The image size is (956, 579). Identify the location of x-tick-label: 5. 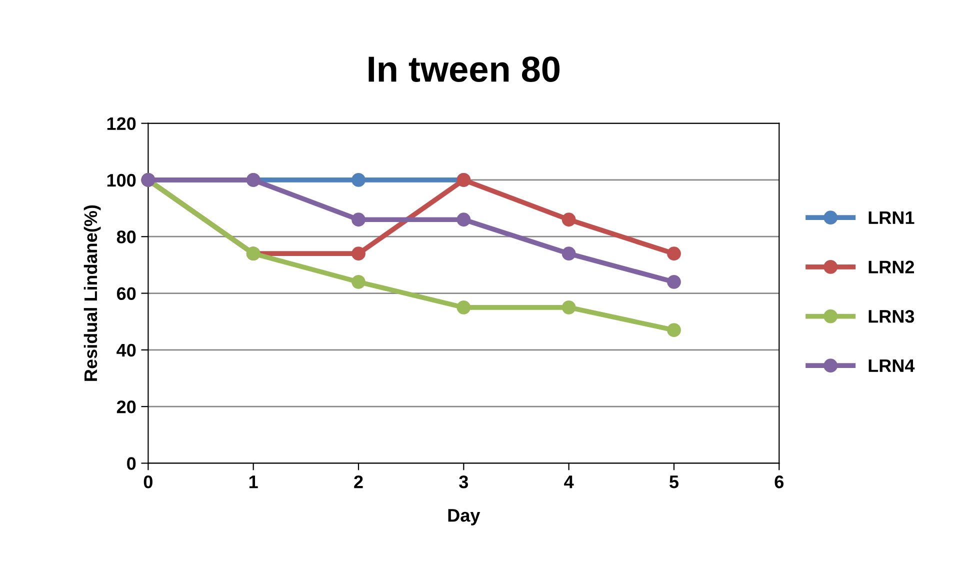
(674, 482).